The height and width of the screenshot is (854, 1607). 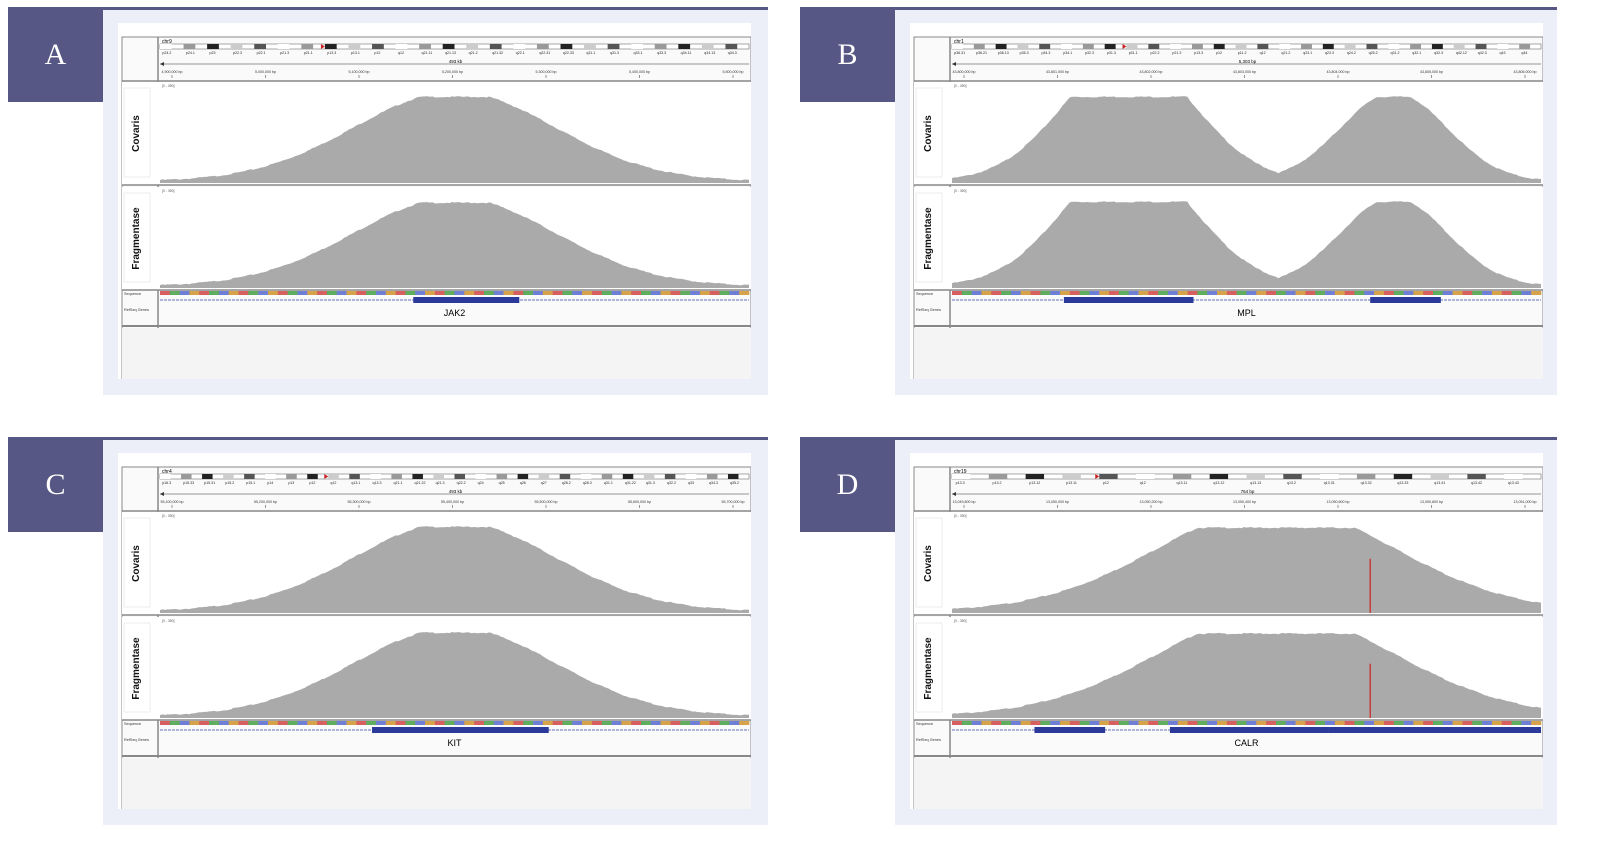 I want to click on band-label: p21.3, so click(x=1176, y=53).